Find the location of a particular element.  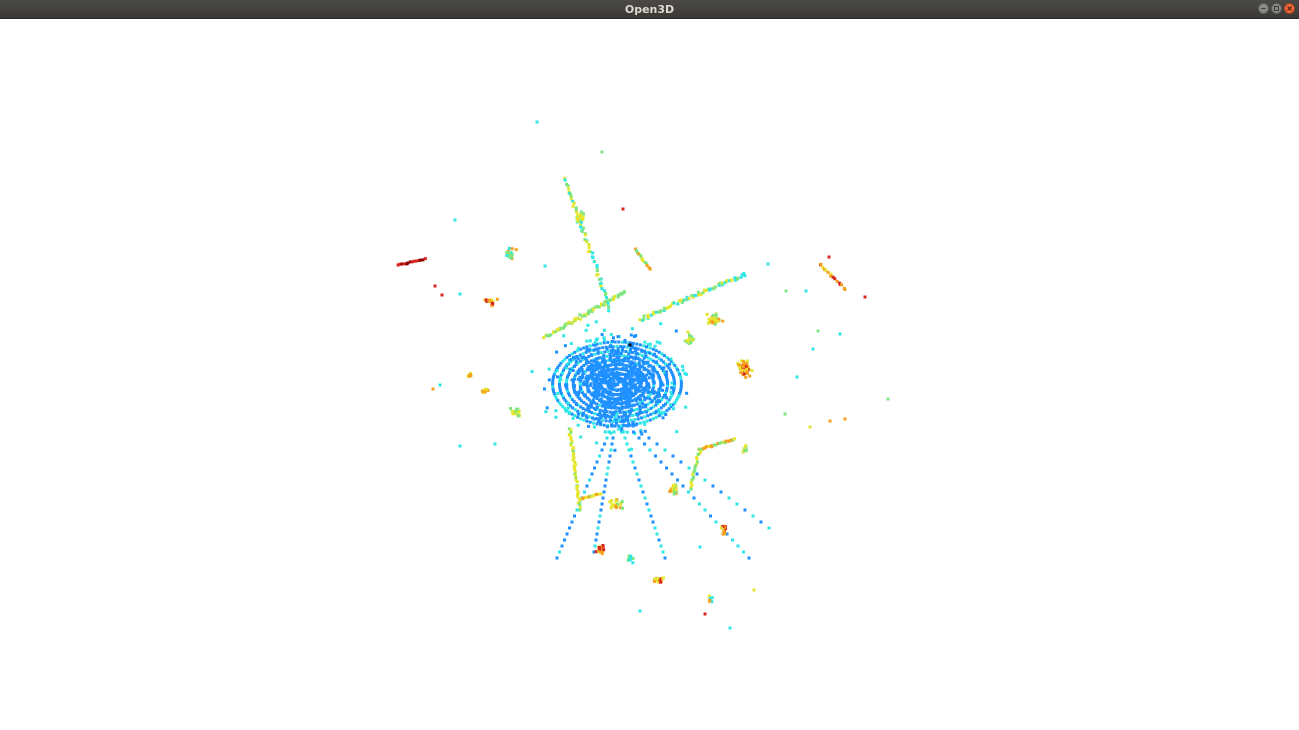

minimize-button is located at coordinates (1263, 8).